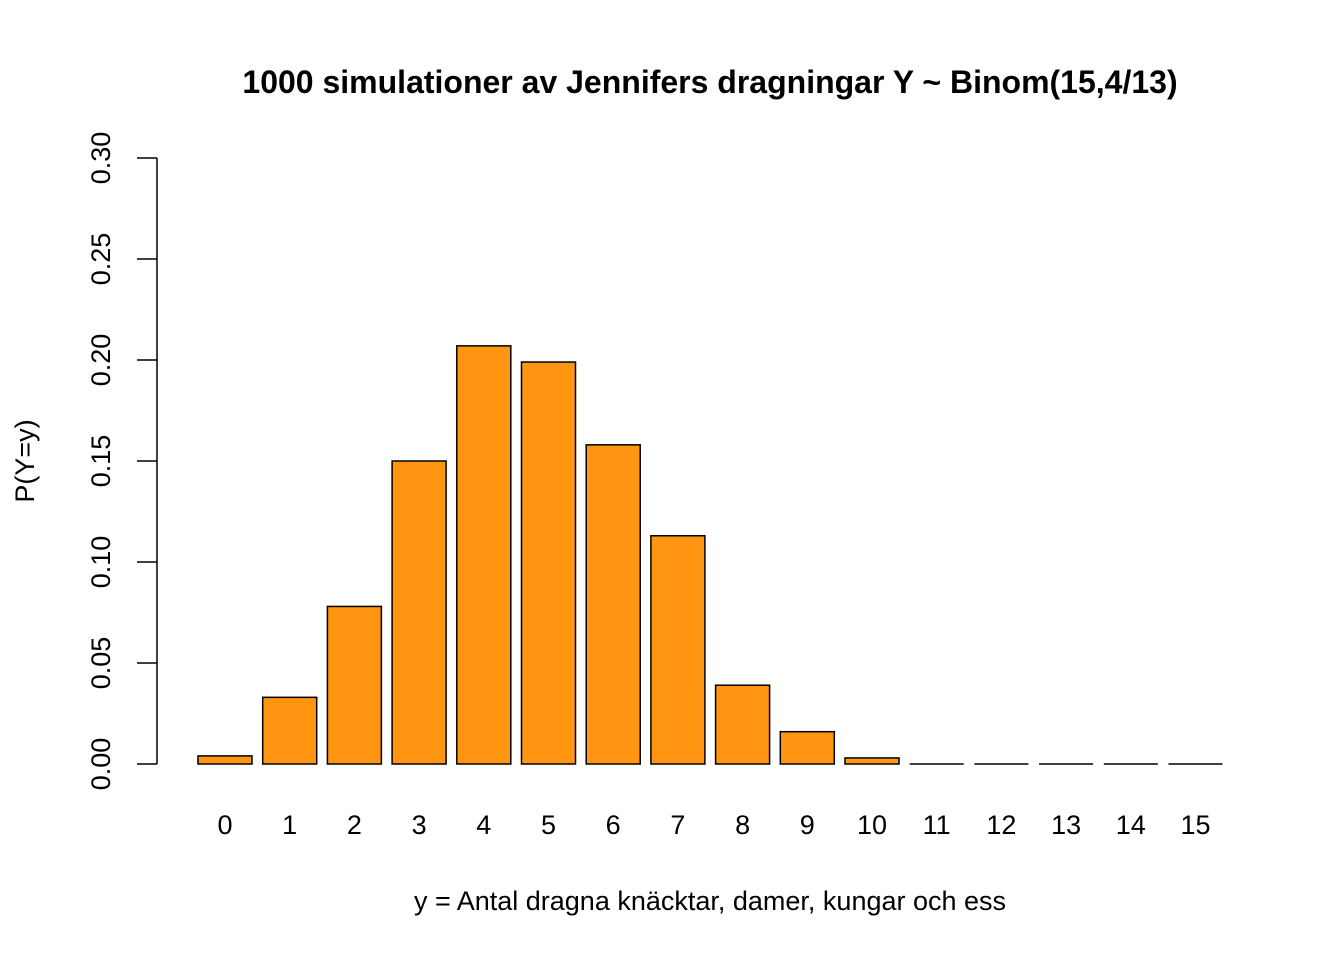  What do you see at coordinates (548, 825) in the screenshot?
I see `x-tick-label-5: 5` at bounding box center [548, 825].